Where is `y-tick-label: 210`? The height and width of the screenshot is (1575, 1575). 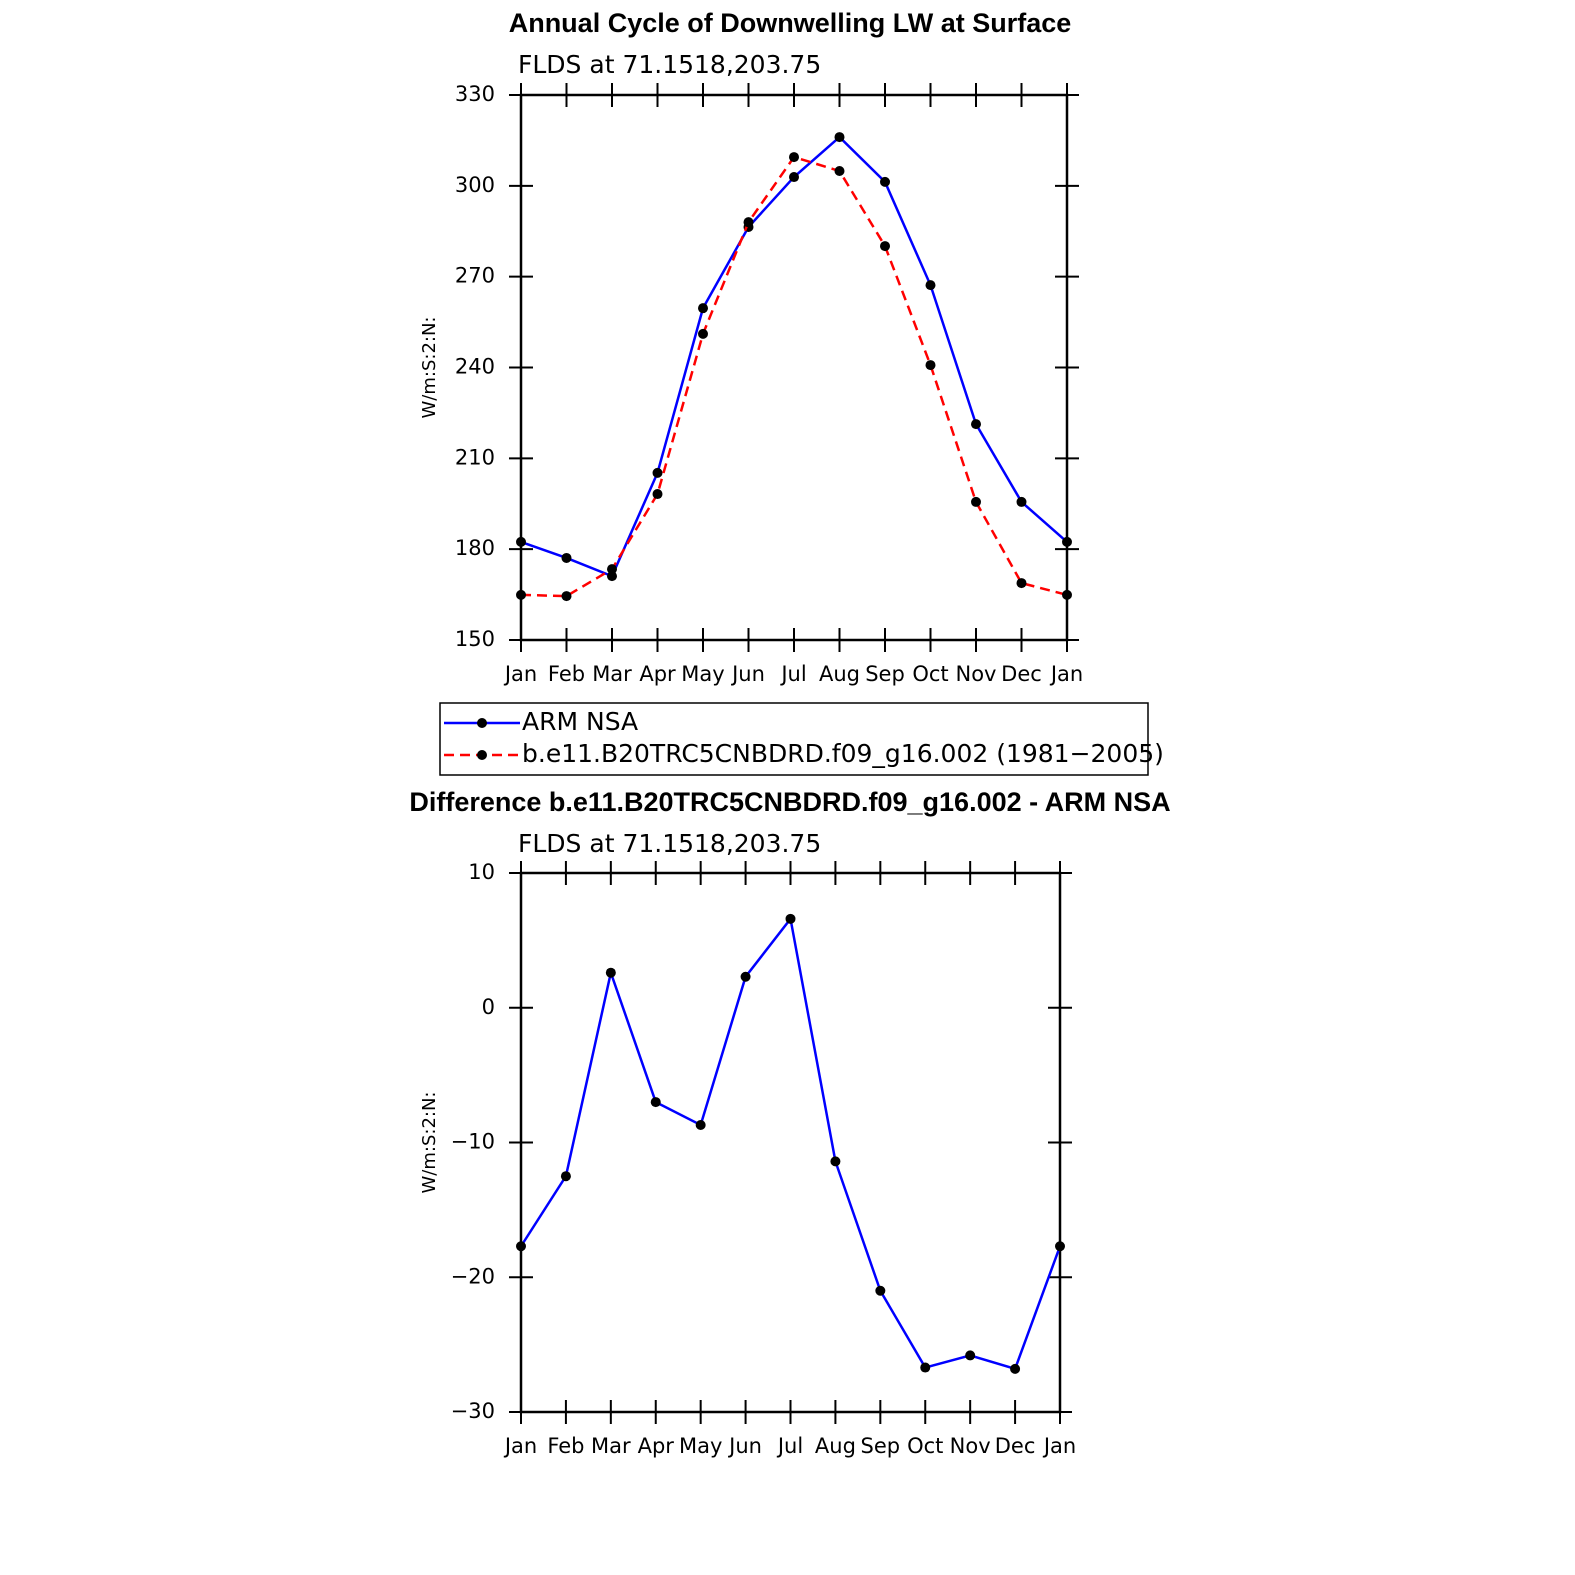
y-tick-label: 210 is located at coordinates (475, 457).